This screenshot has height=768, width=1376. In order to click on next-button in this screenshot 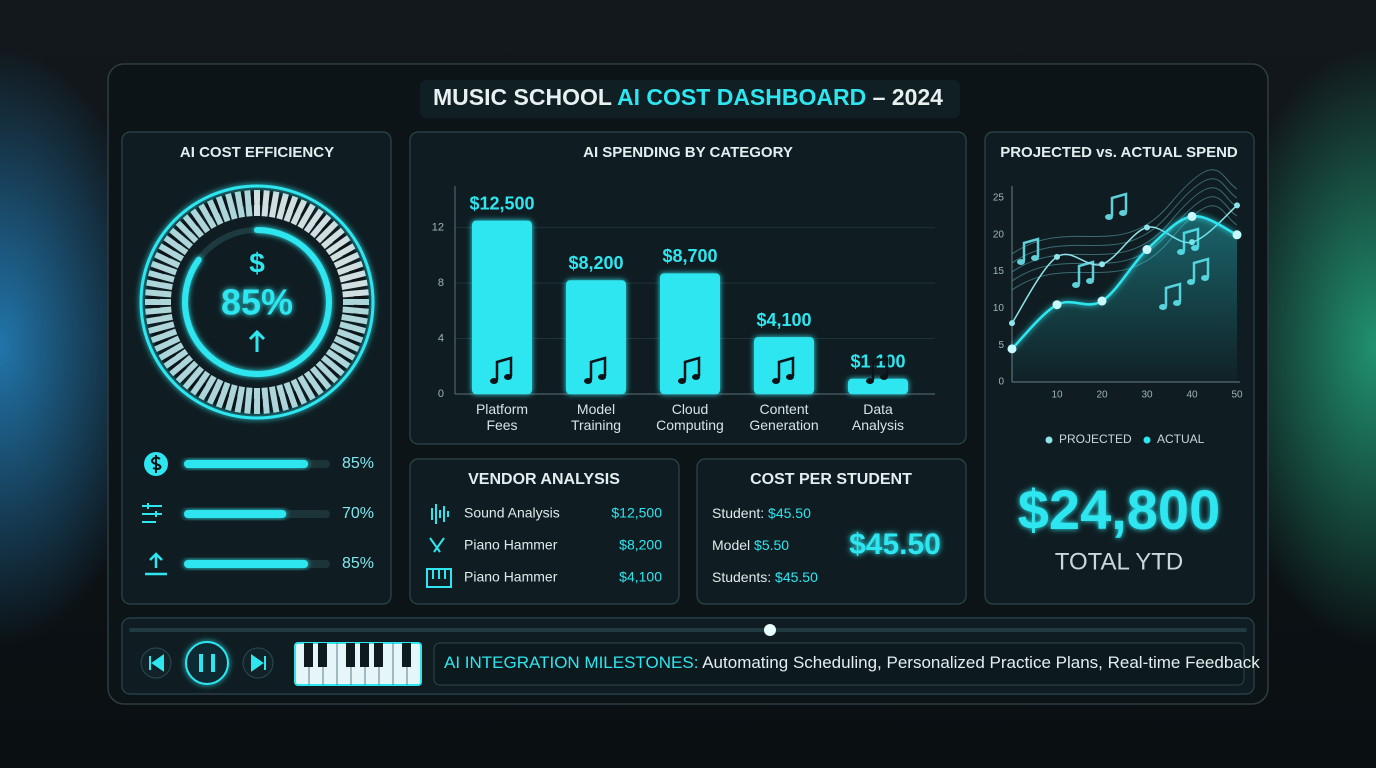, I will do `click(258, 663)`.